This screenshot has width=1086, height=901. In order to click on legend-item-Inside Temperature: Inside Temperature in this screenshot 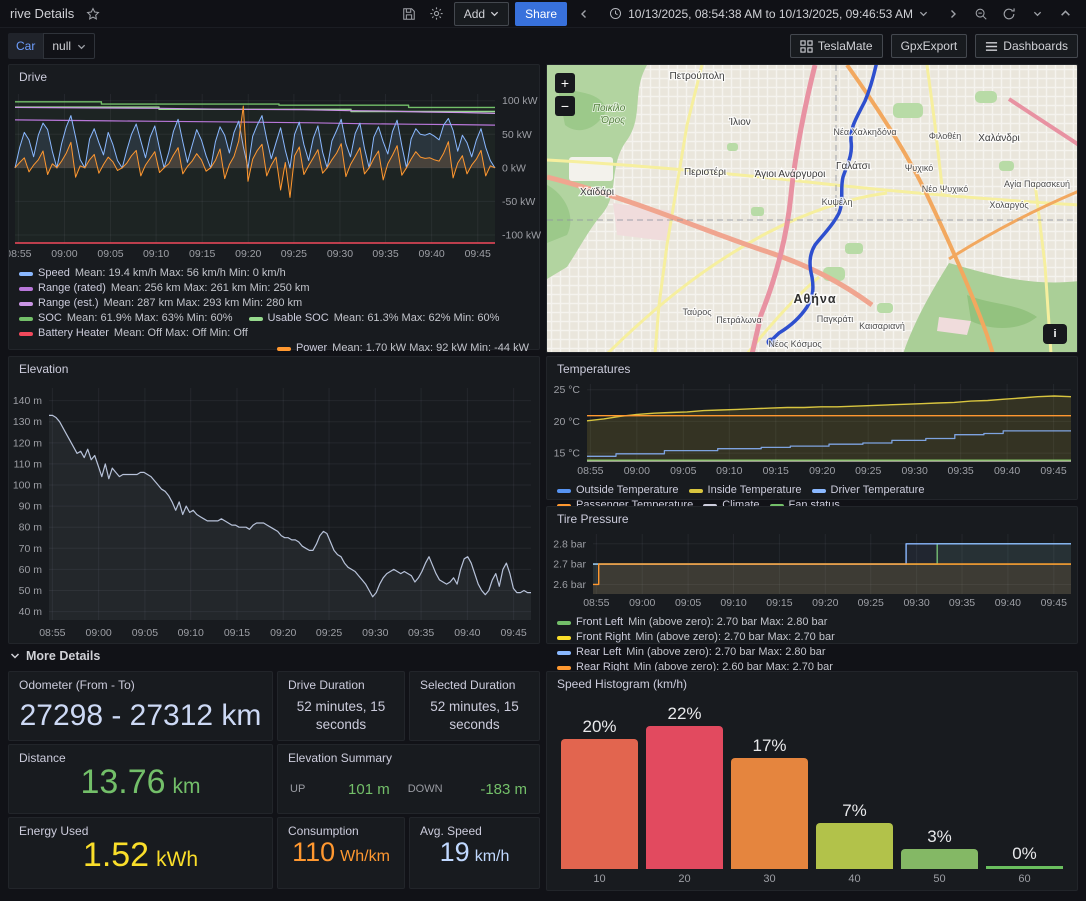, I will do `click(745, 490)`.